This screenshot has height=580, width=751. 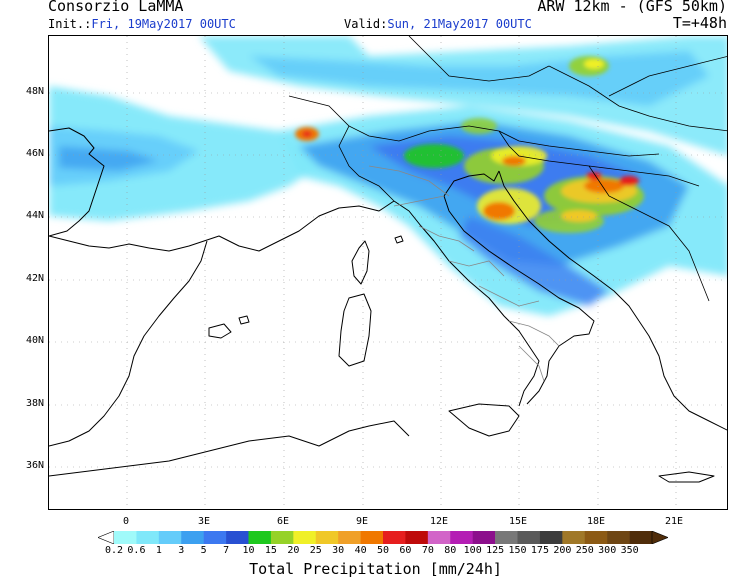 What do you see at coordinates (293, 550) in the screenshot?
I see `colorbar-label: 20` at bounding box center [293, 550].